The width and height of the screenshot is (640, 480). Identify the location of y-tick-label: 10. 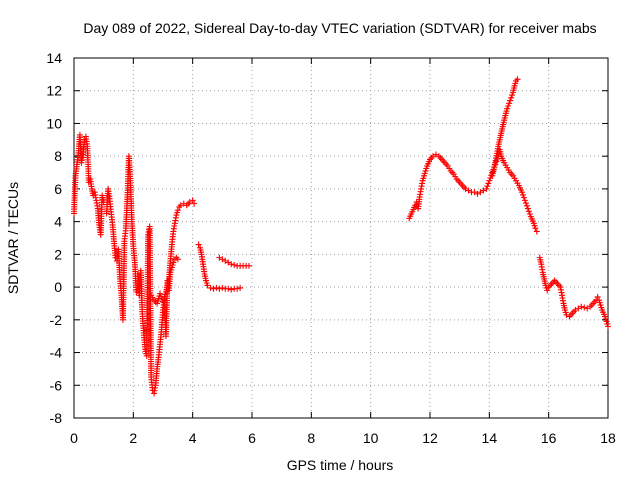
(54, 123).